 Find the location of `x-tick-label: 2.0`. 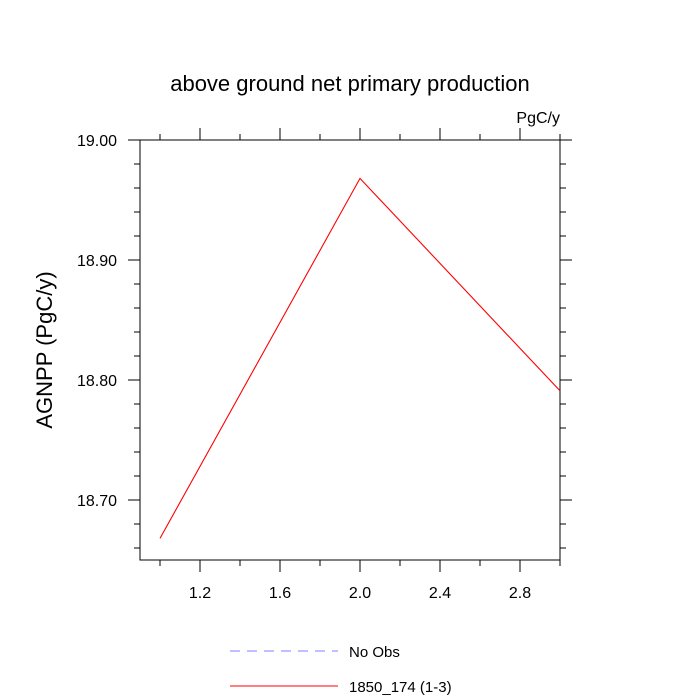

x-tick-label: 2.0 is located at coordinates (360, 593).